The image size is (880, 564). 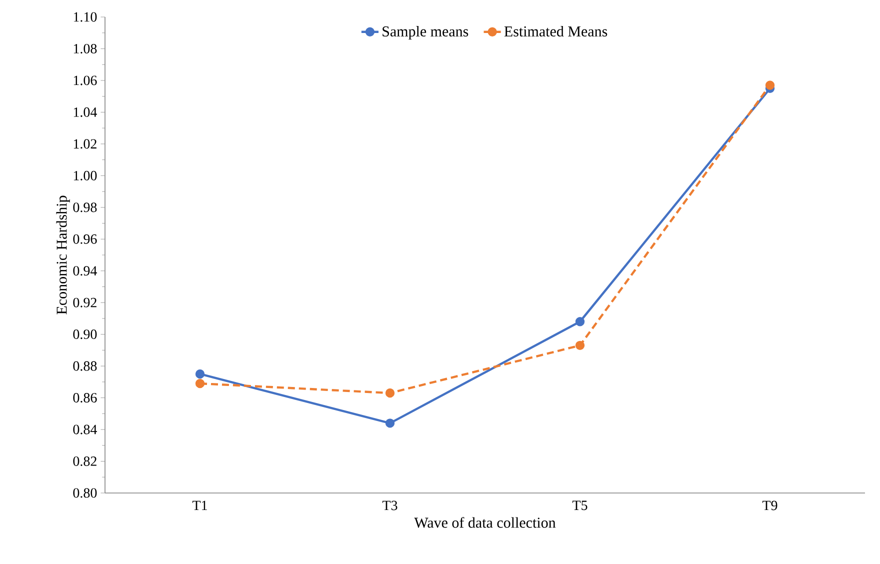 What do you see at coordinates (85, 175) in the screenshot?
I see `y-tick-label: 1.00` at bounding box center [85, 175].